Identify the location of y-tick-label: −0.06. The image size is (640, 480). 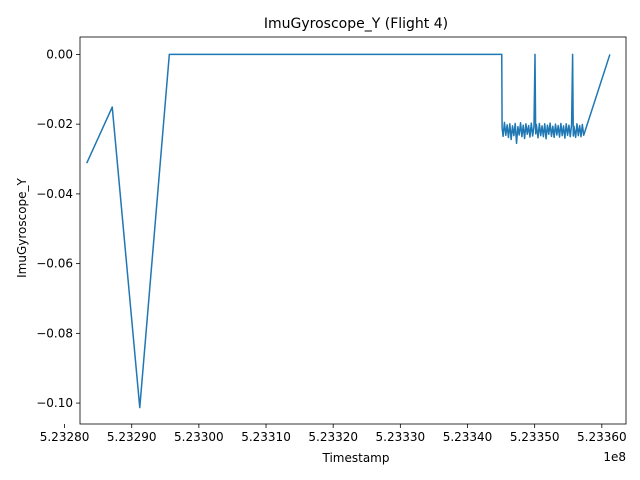
(54, 264).